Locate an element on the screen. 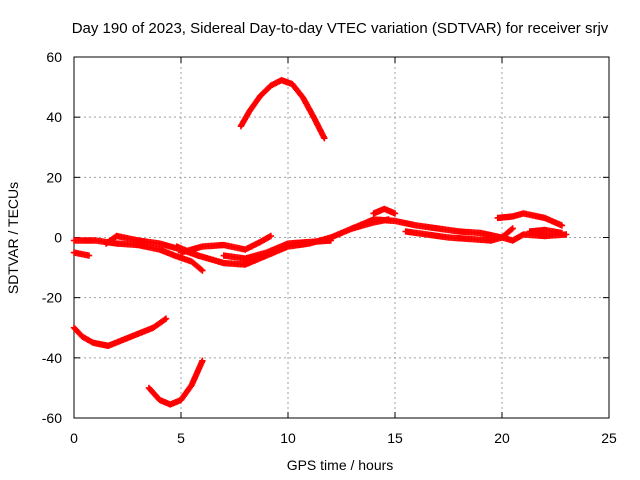 This screenshot has height=480, width=640. x-tick-label: 5 is located at coordinates (181, 438).